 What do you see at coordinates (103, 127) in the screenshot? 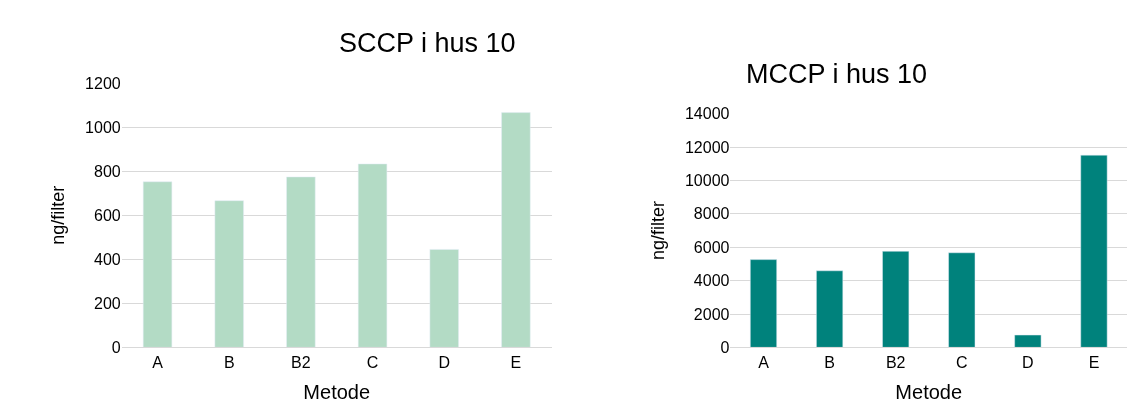
I see `y-tick-label: 1000` at bounding box center [103, 127].